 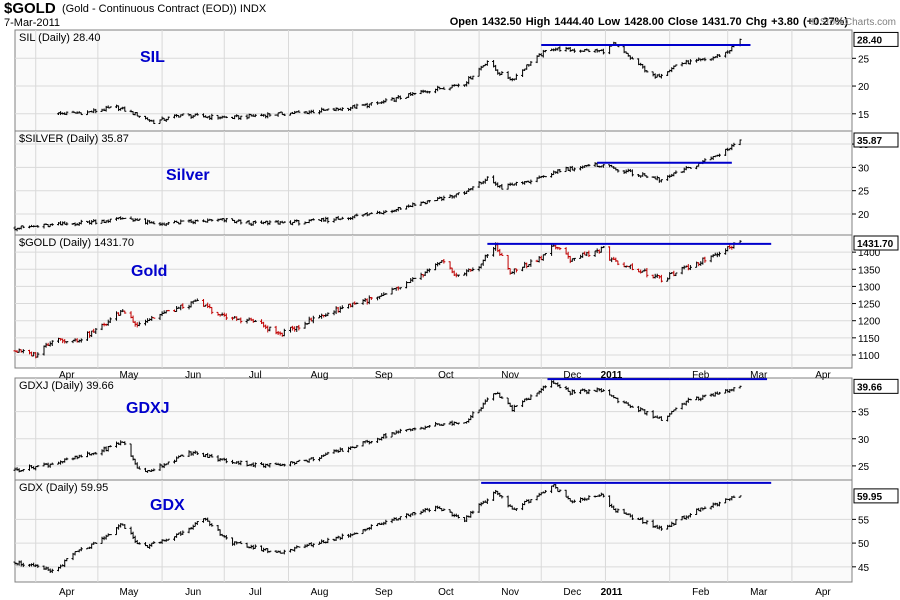 What do you see at coordinates (149, 271) in the screenshot?
I see `panel-label: Gold` at bounding box center [149, 271].